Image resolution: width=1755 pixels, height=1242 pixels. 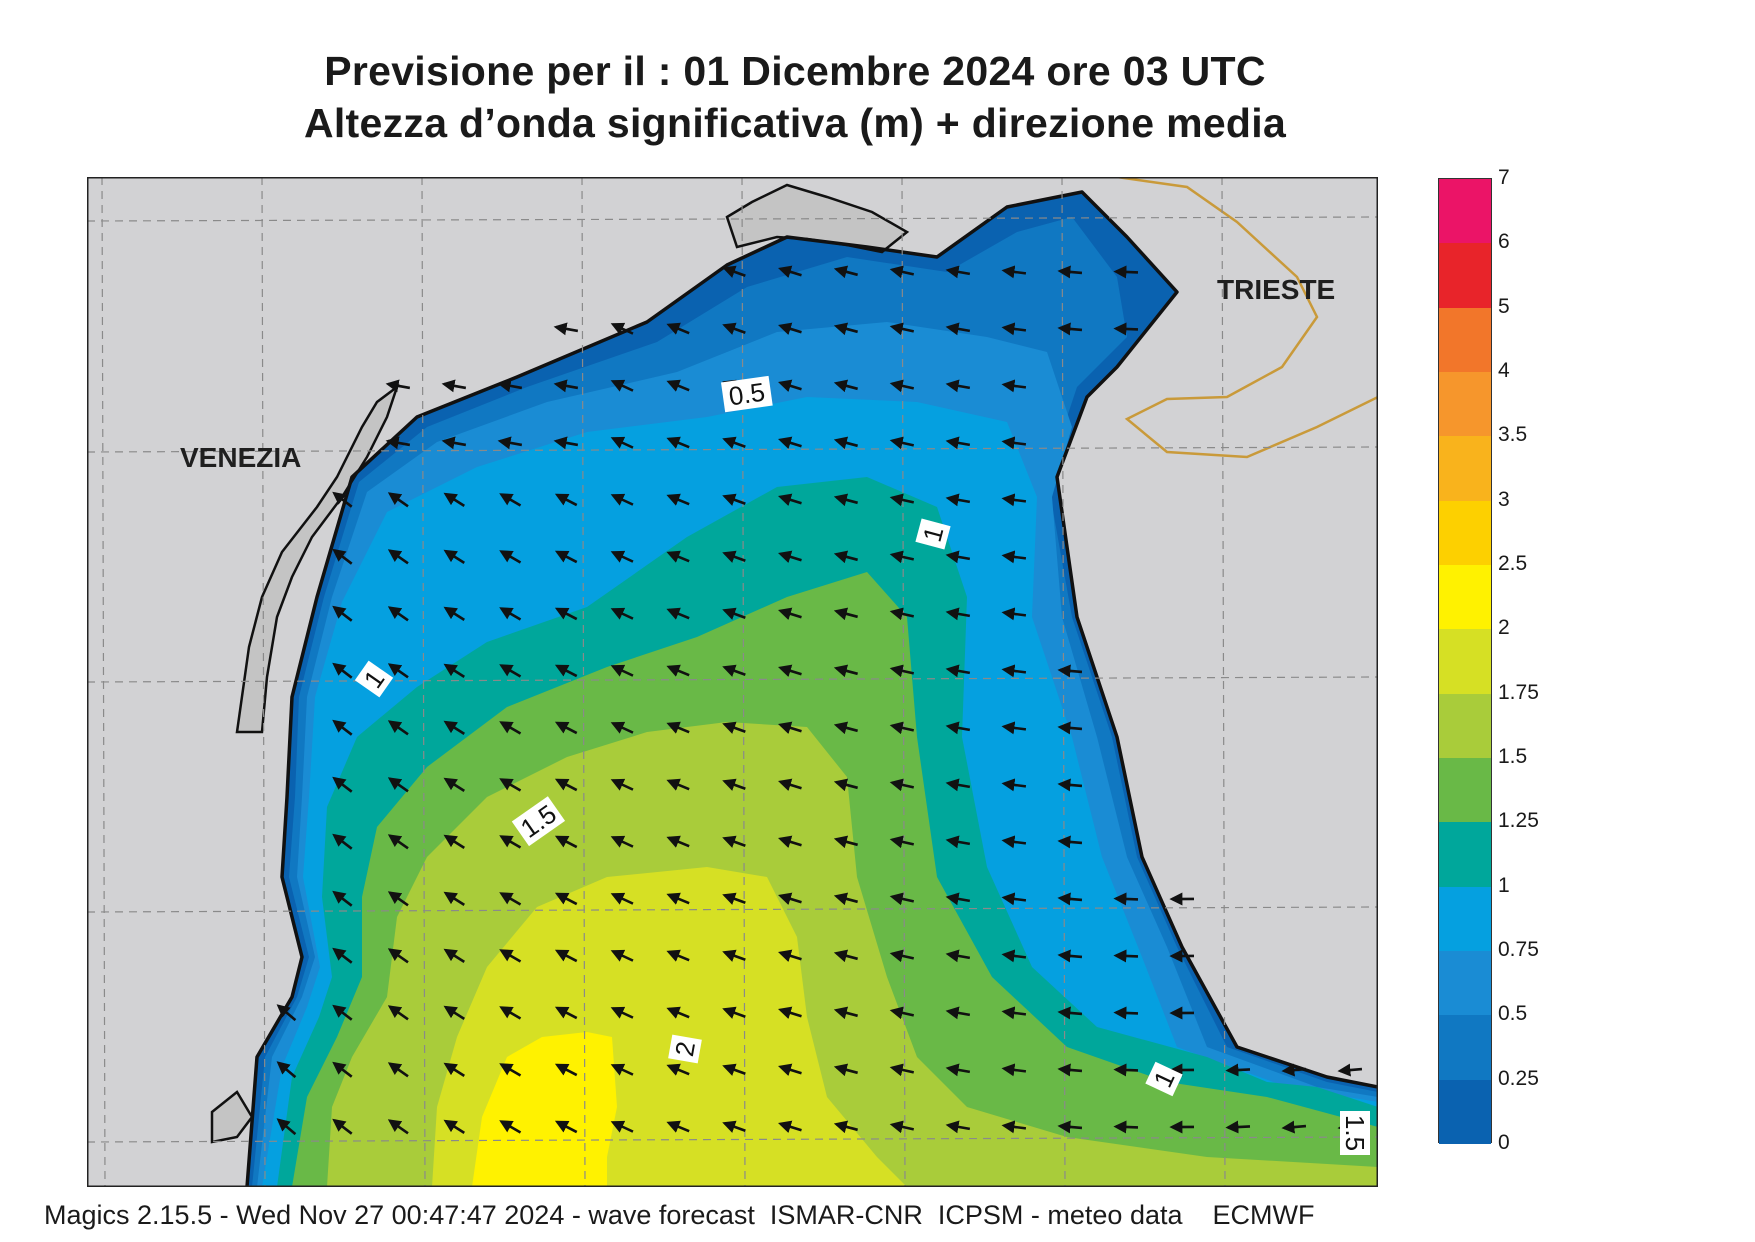 What do you see at coordinates (685, 1048) in the screenshot?
I see `contour-label: 2` at bounding box center [685, 1048].